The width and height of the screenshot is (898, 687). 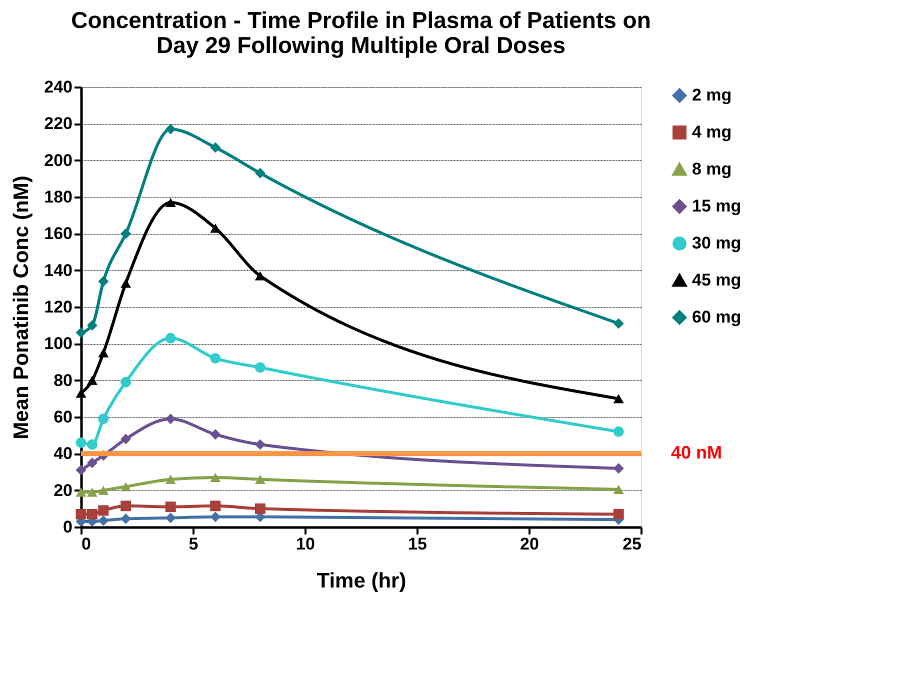 What do you see at coordinates (717, 280) in the screenshot?
I see `legend-label: 45 mg` at bounding box center [717, 280].